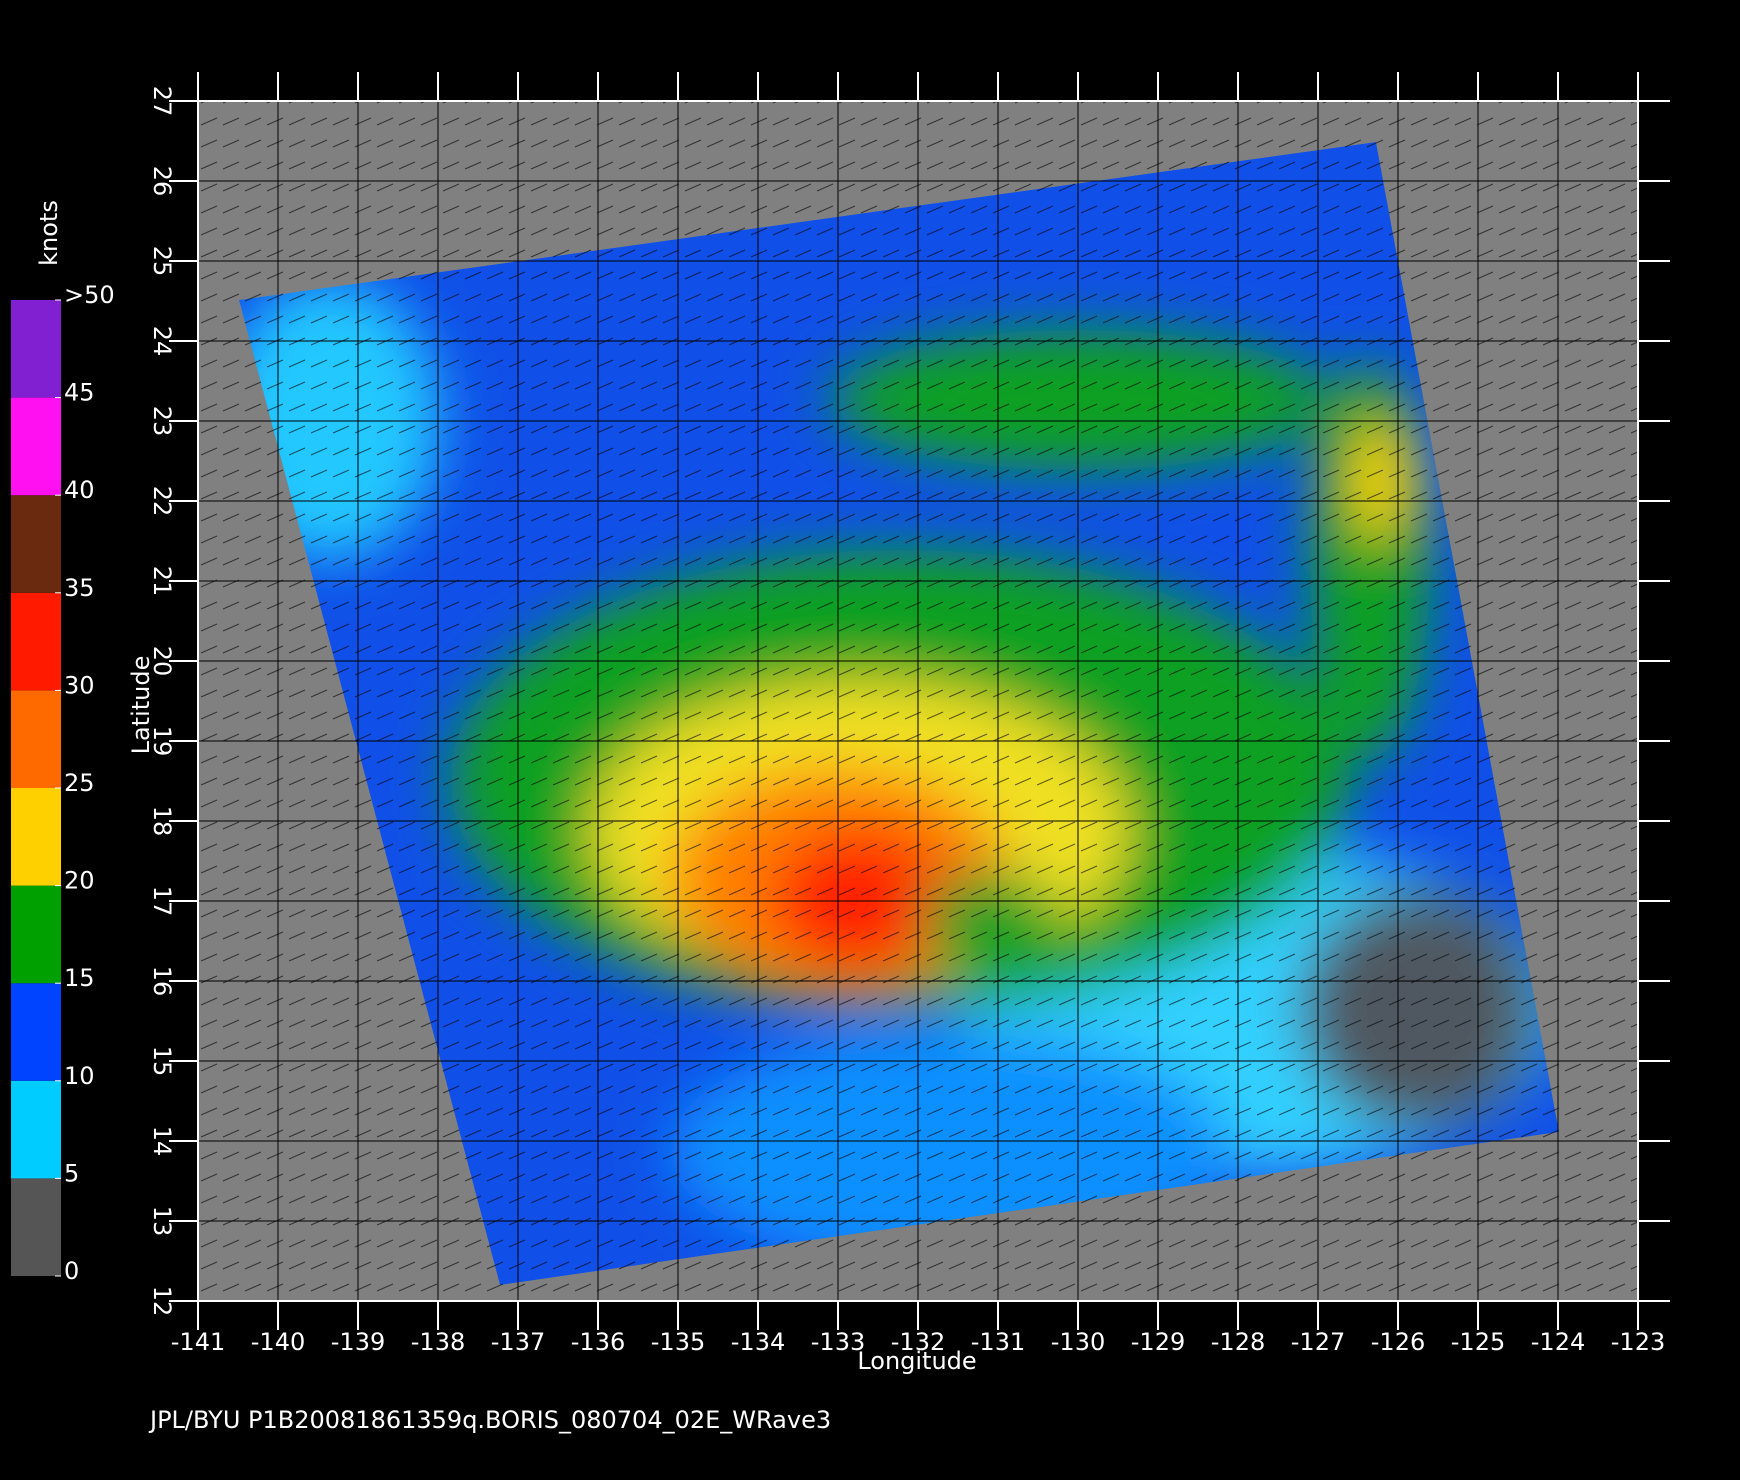 The height and width of the screenshot is (1480, 1740). Describe the element at coordinates (89, 295) in the screenshot. I see `colorbar-tick-label: >50` at that location.